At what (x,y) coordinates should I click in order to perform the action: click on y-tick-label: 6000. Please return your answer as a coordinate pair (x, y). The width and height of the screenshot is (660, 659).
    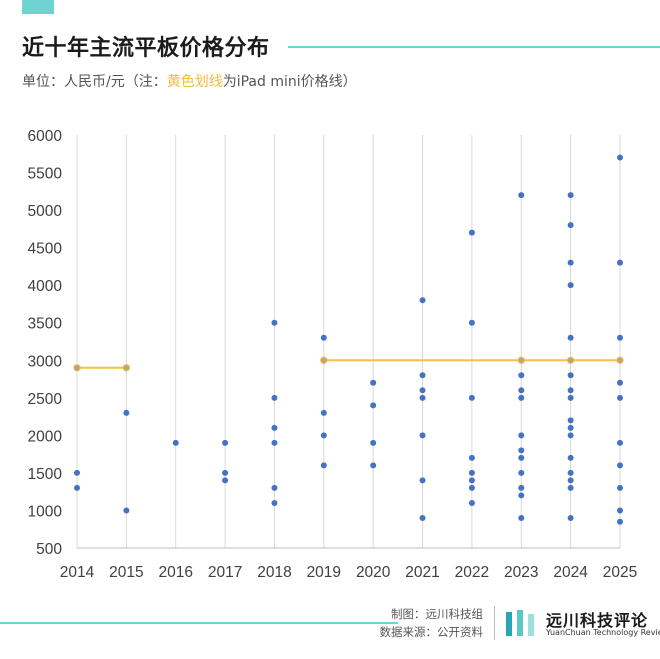
    Looking at the image, I should click on (45, 136).